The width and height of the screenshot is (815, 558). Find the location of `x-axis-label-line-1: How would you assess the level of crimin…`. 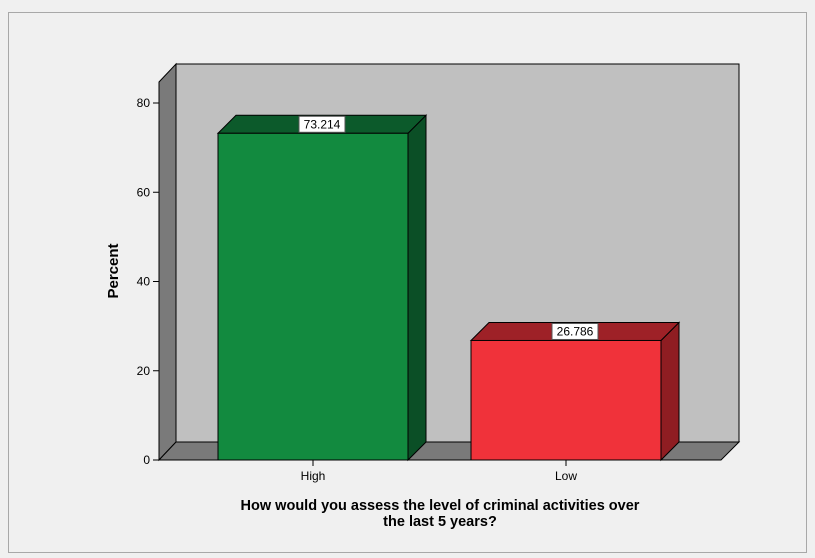

x-axis-label-line-1: How would you assess the level of crimin… is located at coordinates (440, 506).